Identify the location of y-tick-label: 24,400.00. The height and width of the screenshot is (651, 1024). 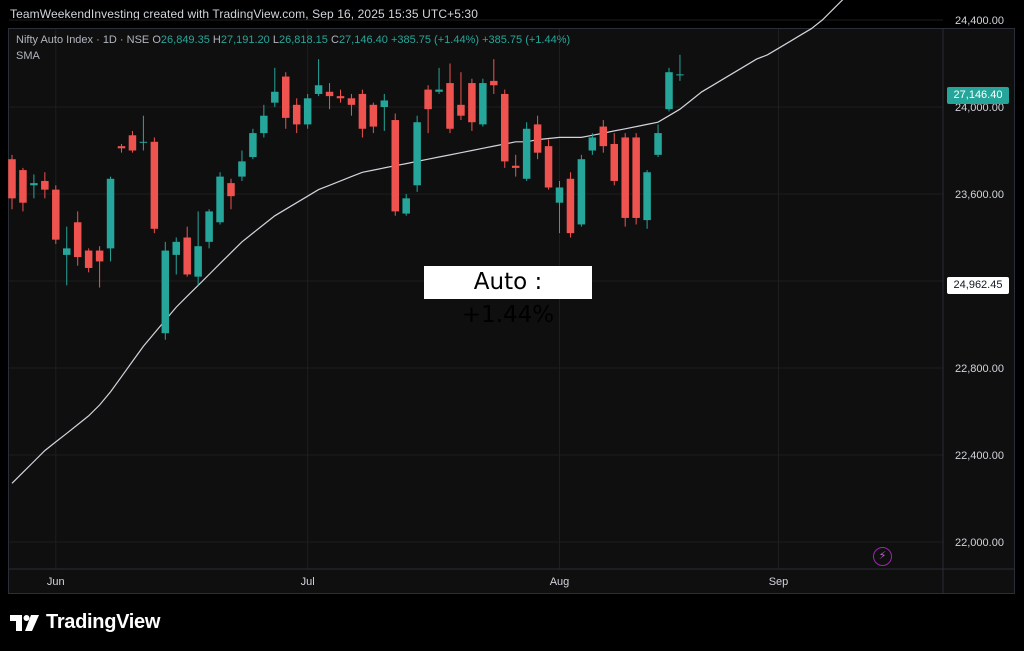
(979, 21).